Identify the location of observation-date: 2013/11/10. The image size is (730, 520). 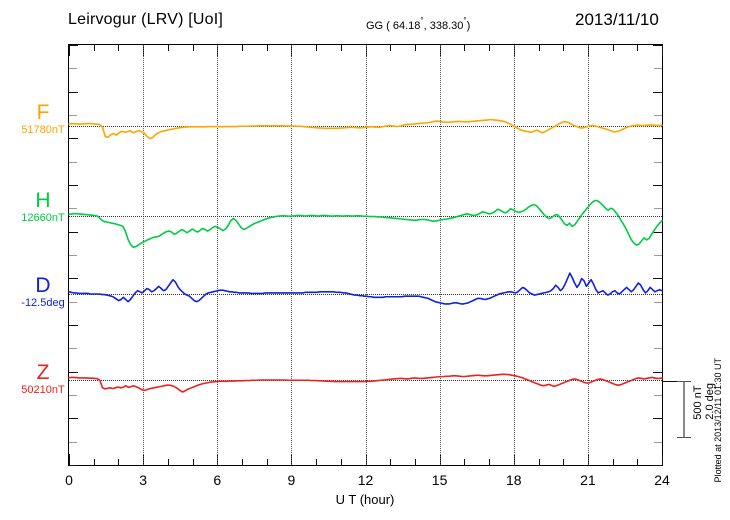
(617, 19).